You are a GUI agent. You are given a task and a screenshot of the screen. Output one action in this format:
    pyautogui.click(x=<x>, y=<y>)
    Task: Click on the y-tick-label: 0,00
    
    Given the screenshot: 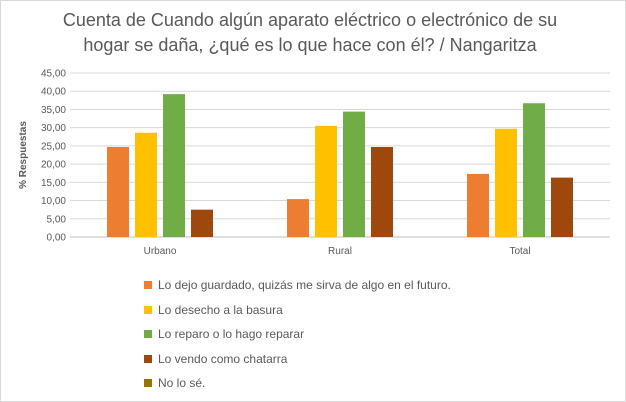 What is the action you would take?
    pyautogui.click(x=57, y=238)
    